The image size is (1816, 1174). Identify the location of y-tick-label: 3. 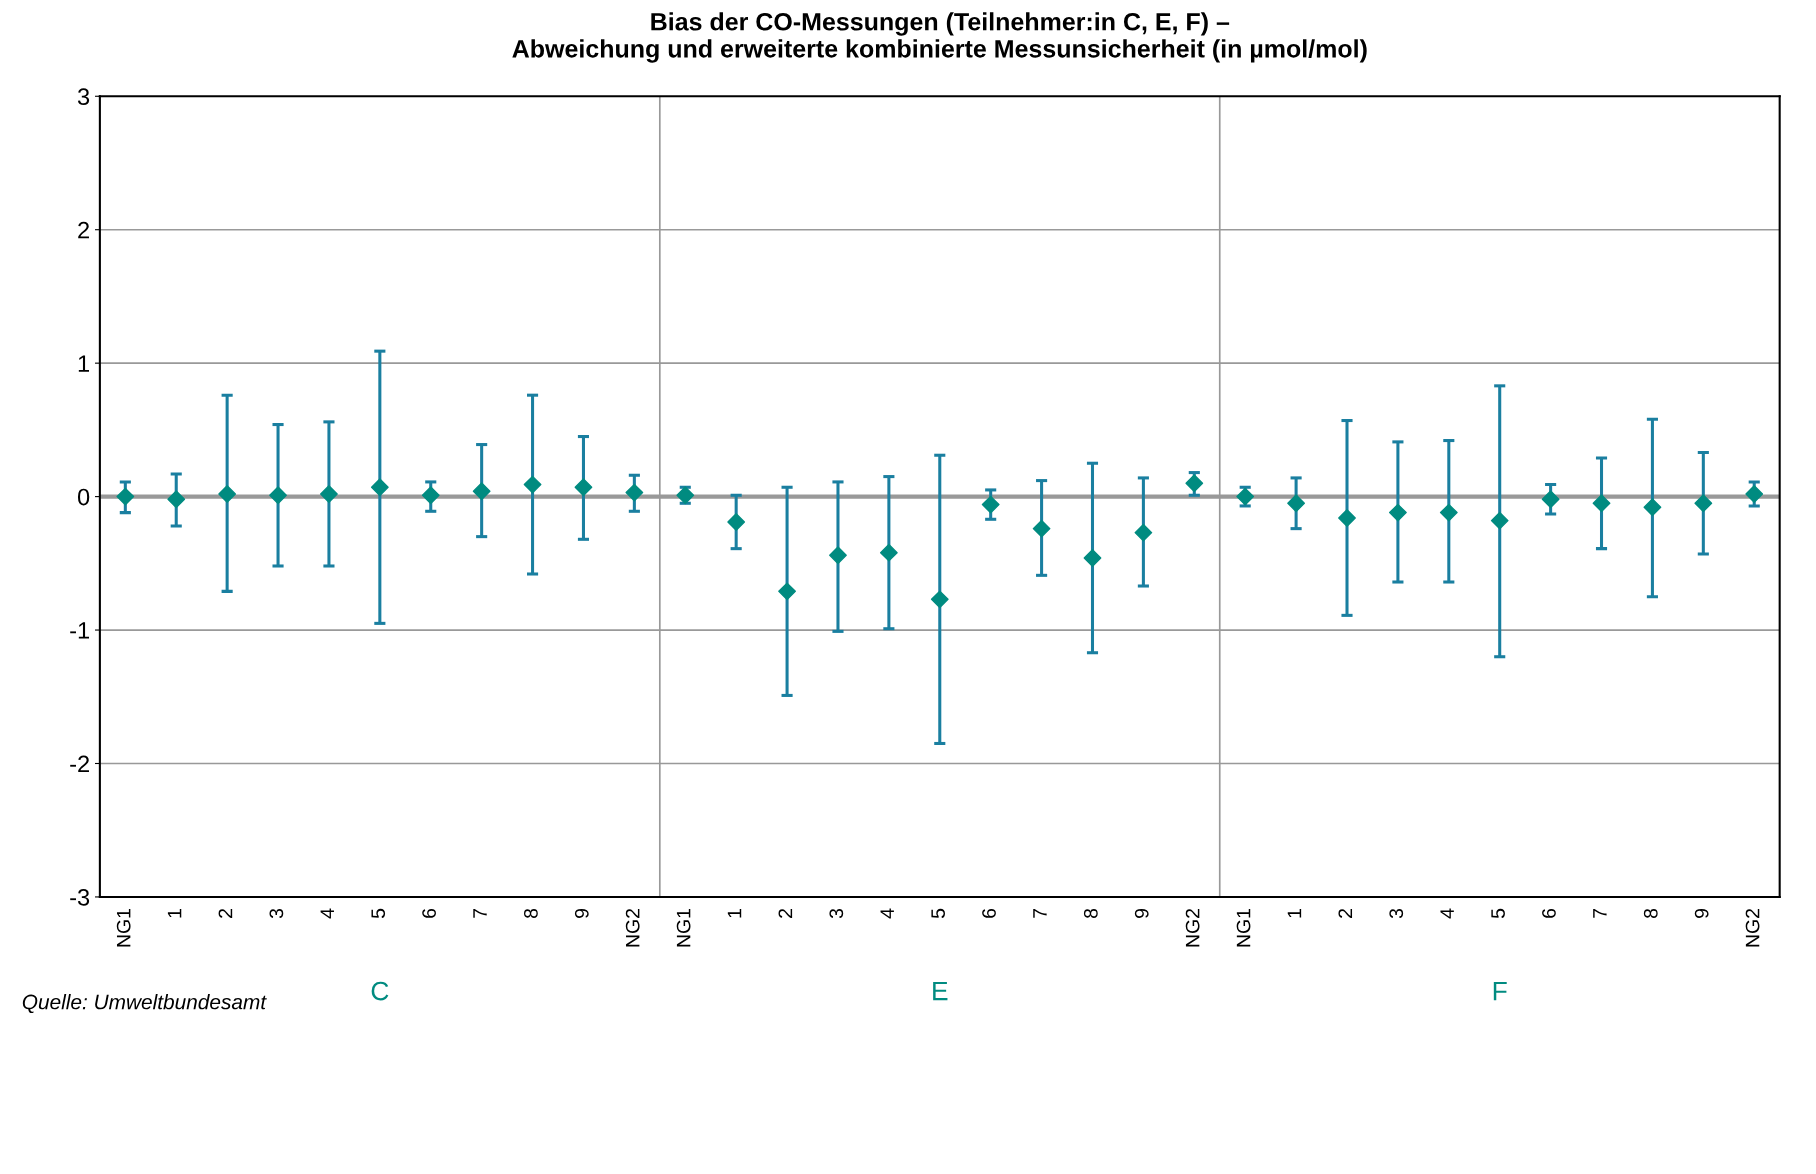
(83, 97).